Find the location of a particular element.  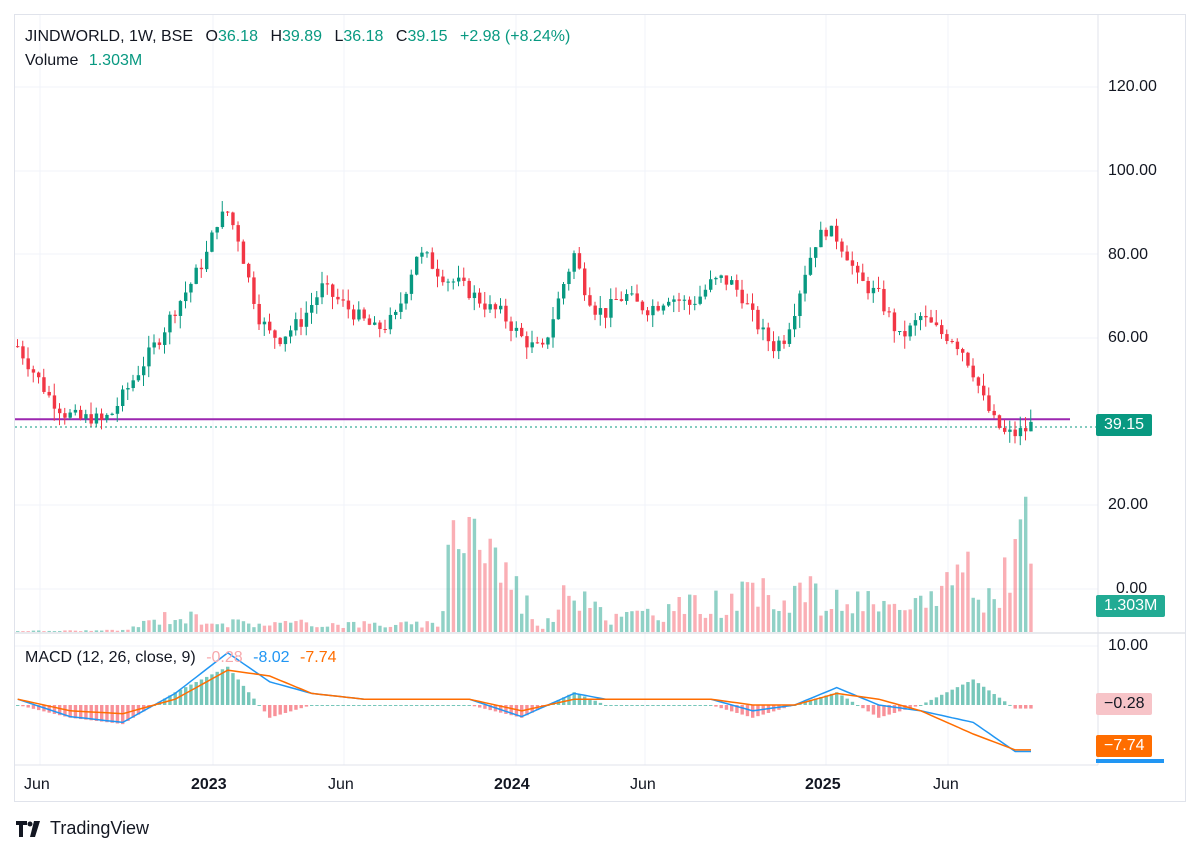

macd-hist-value: -0.28 is located at coordinates (224, 657).